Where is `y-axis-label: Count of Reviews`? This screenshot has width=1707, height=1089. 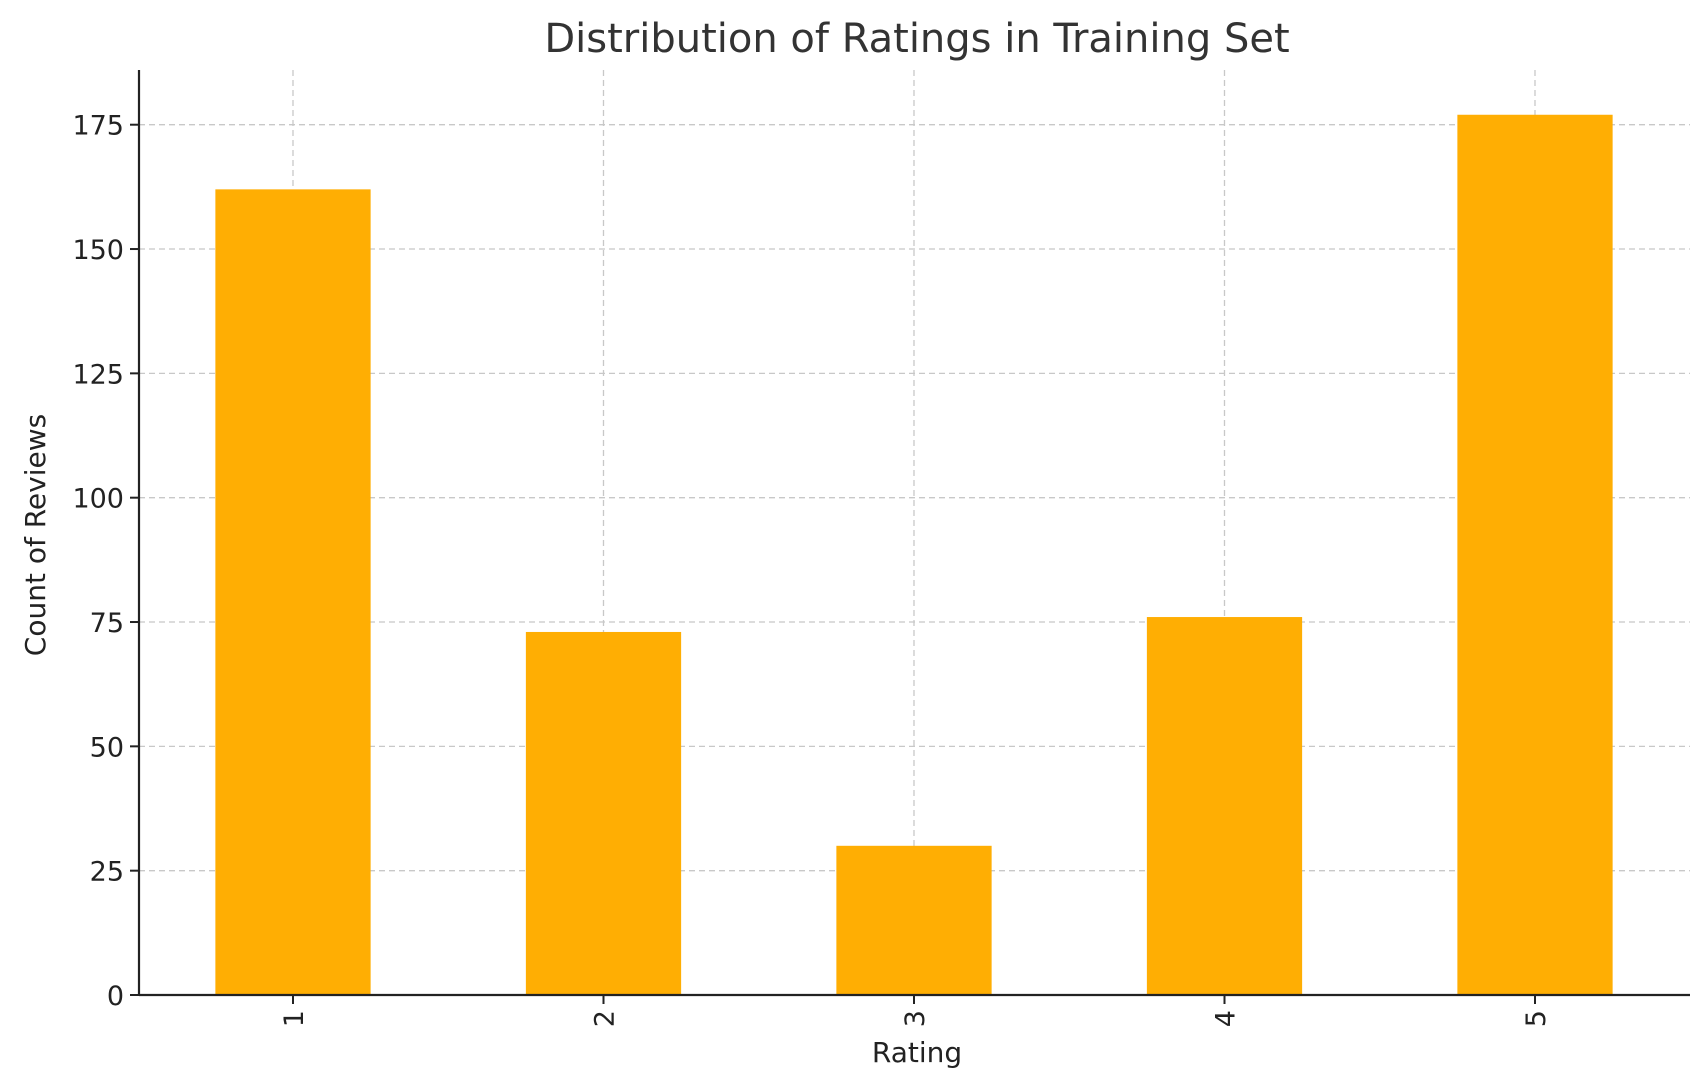
y-axis-label: Count of Reviews is located at coordinates (35, 535).